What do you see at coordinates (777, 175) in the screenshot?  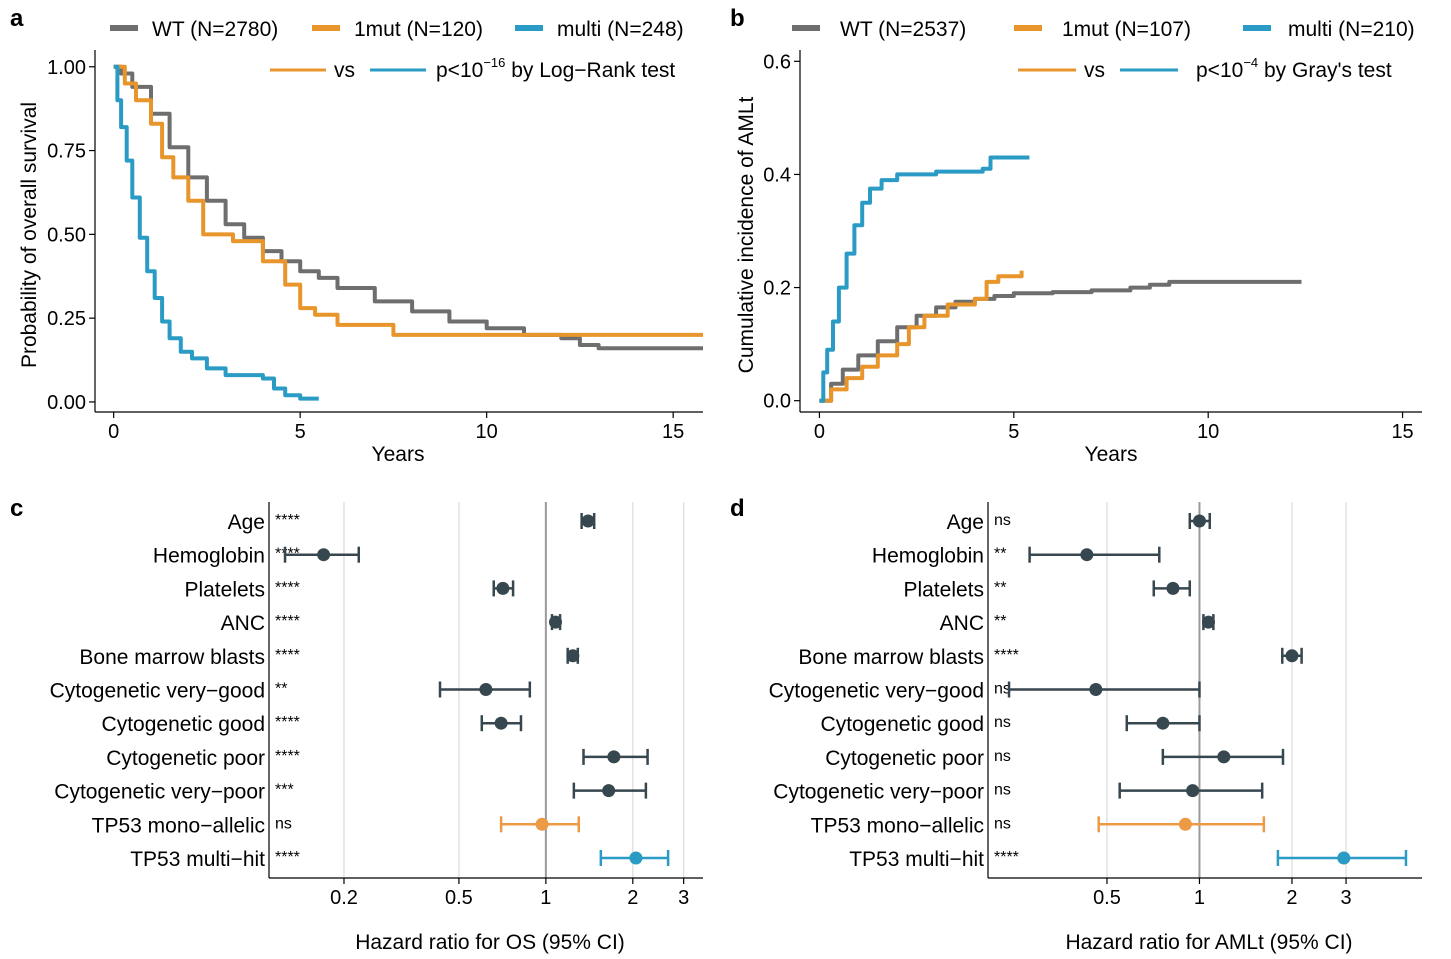 I see `y-tick-label: 0.4` at bounding box center [777, 175].